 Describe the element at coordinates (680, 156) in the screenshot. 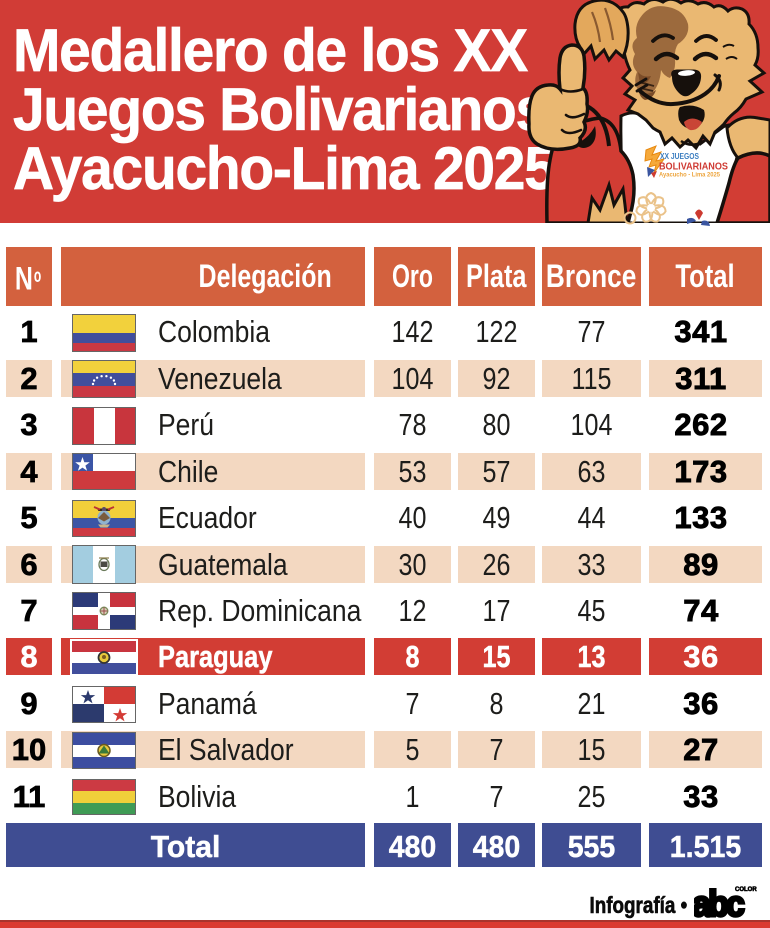

I see `svg-text: XX JUEGOS` at that location.